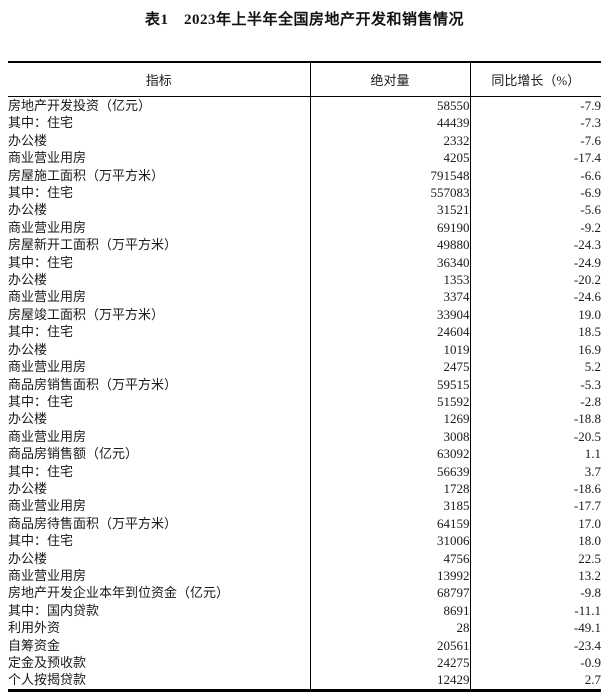  I want to click on table-row: 商业营业用房 3008 -20.5, so click(304, 436).